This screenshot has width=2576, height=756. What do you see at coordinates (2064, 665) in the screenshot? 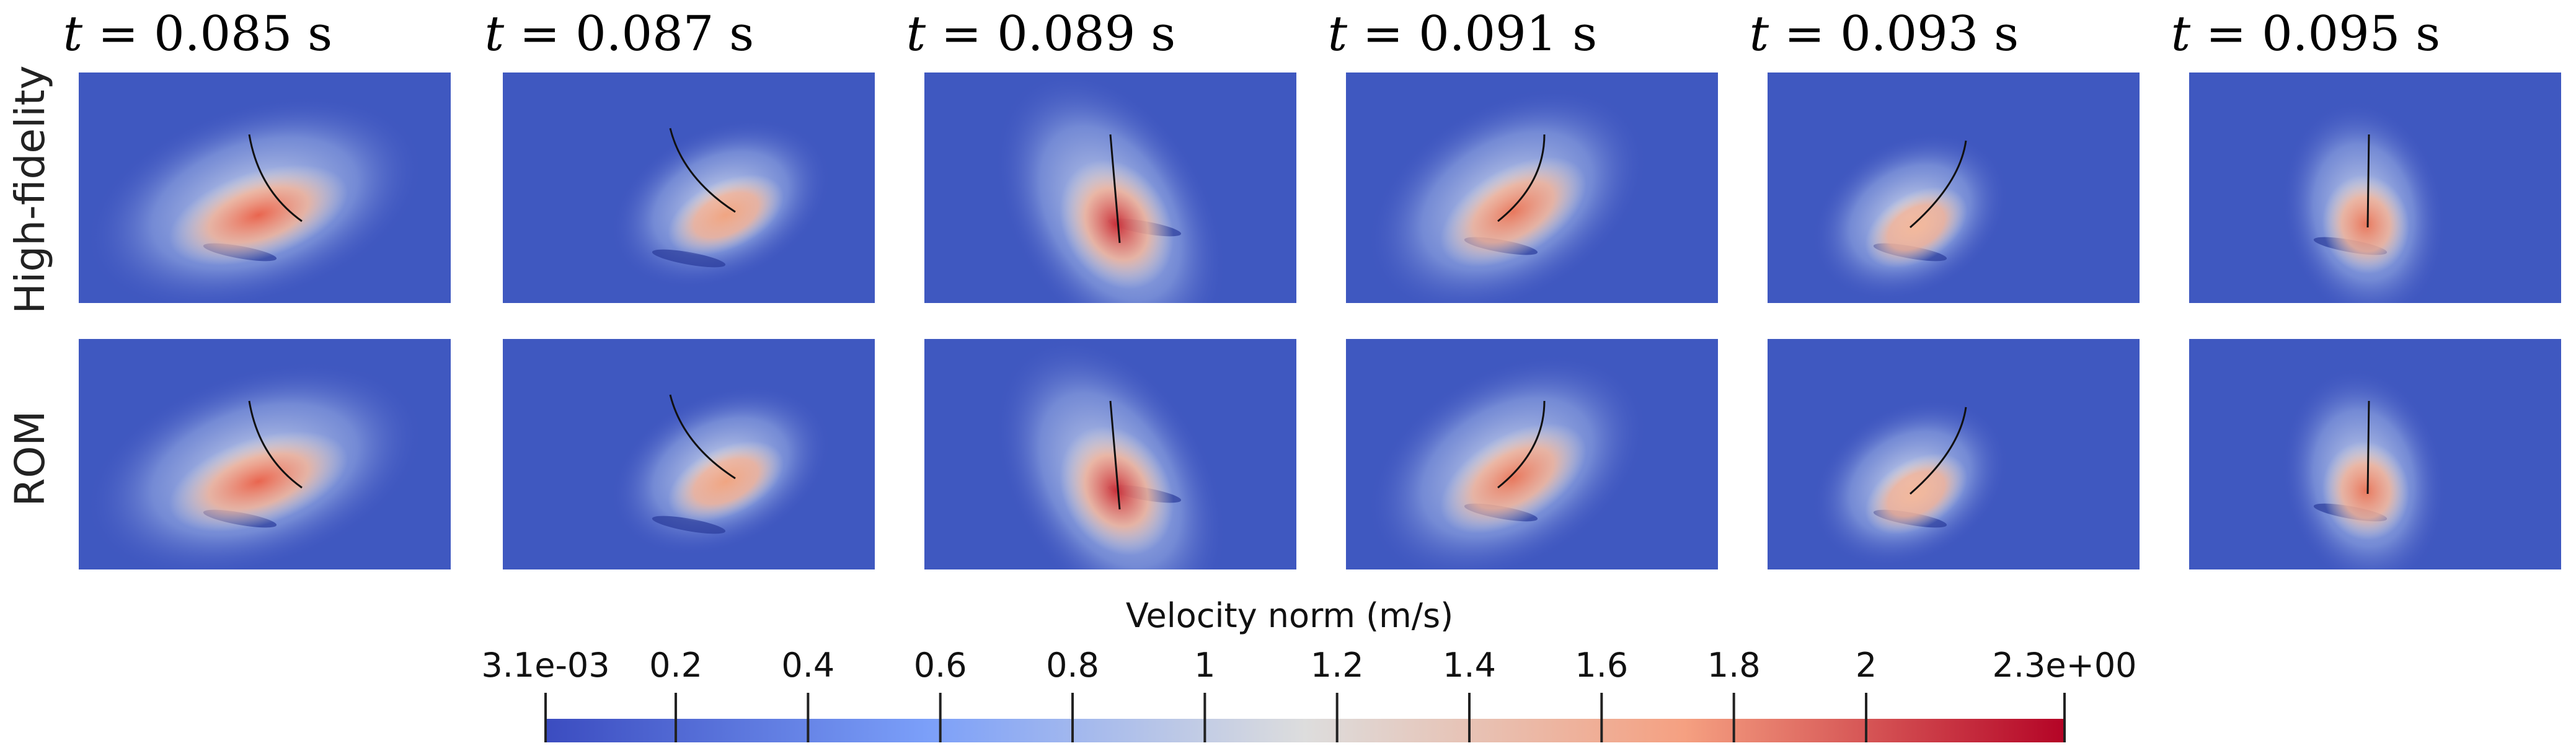
I see `colorbar-tick-label: 2.3e+00` at bounding box center [2064, 665].